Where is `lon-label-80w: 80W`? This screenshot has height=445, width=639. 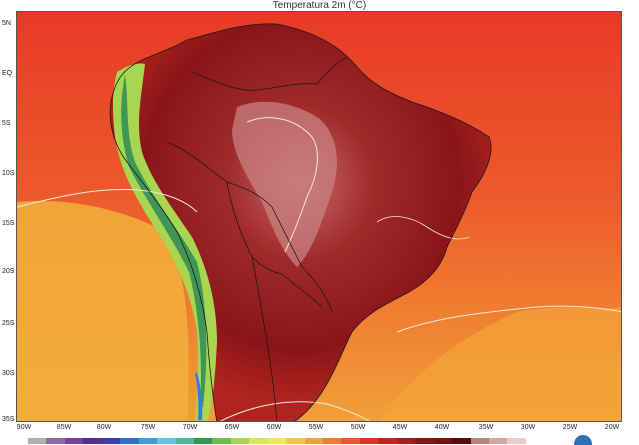 lon-label-80w: 80W is located at coordinates (104, 427).